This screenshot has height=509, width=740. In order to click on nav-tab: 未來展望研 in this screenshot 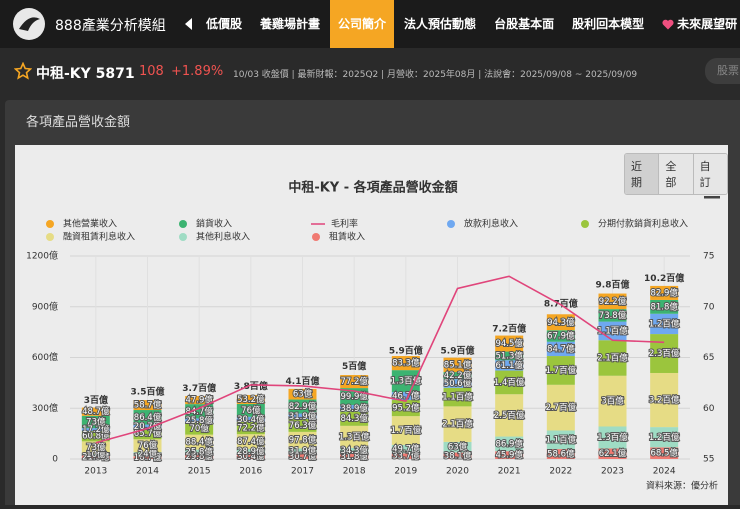, I will do `click(697, 24)`.